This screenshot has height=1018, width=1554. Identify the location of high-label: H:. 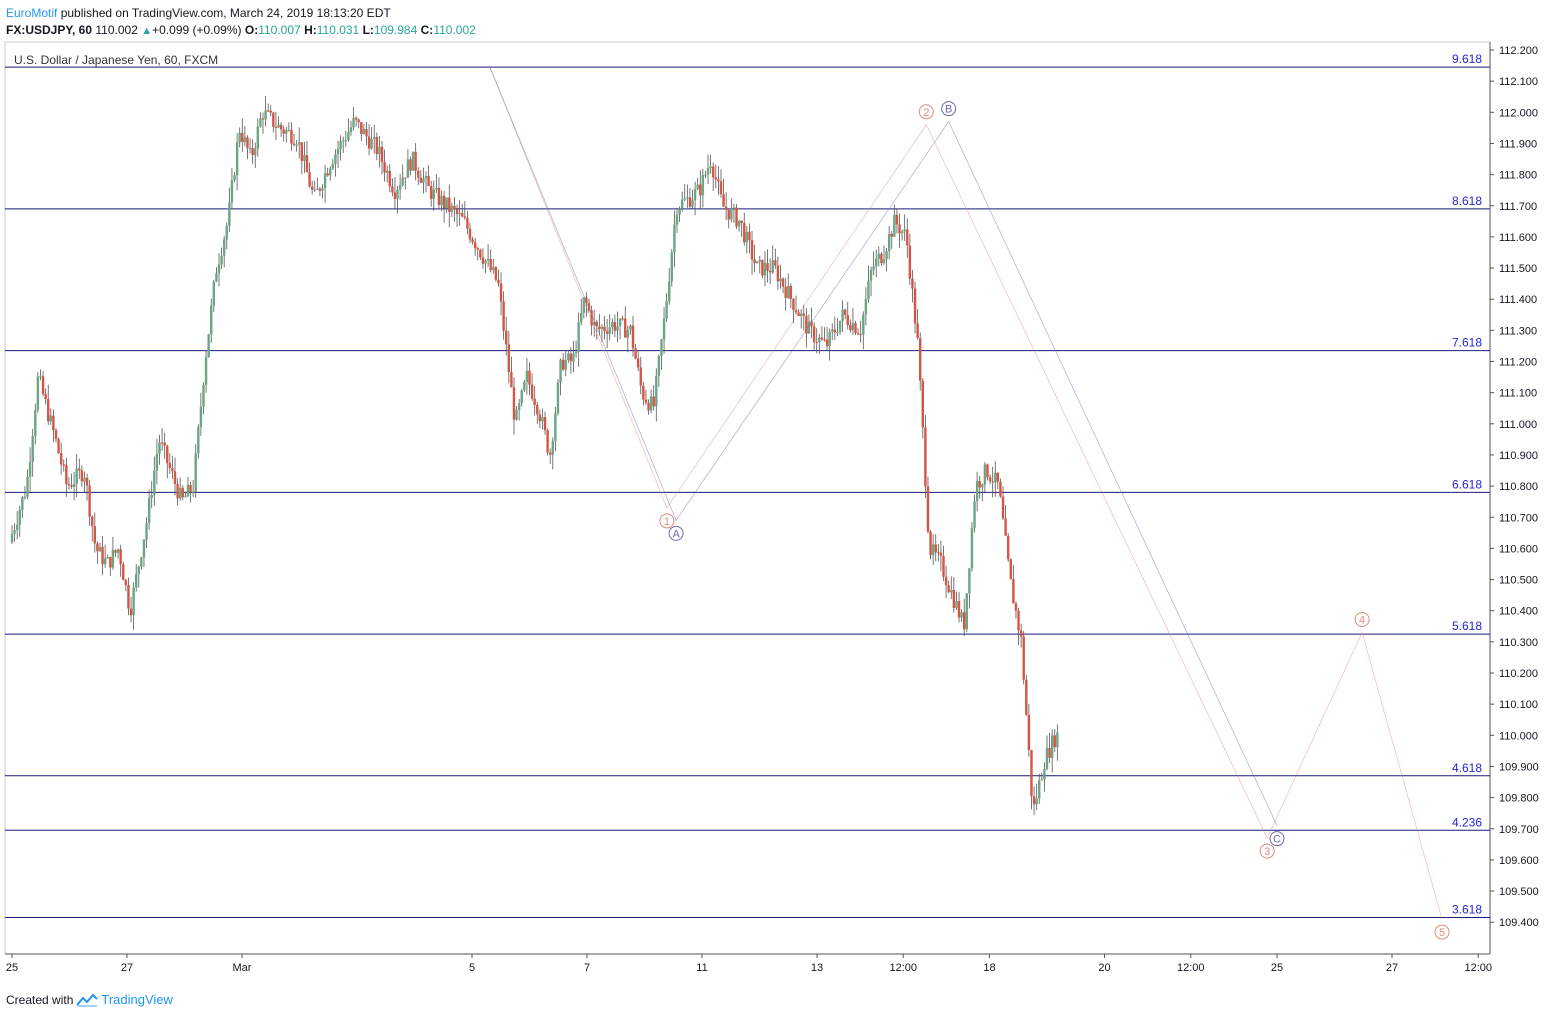
(310, 30).